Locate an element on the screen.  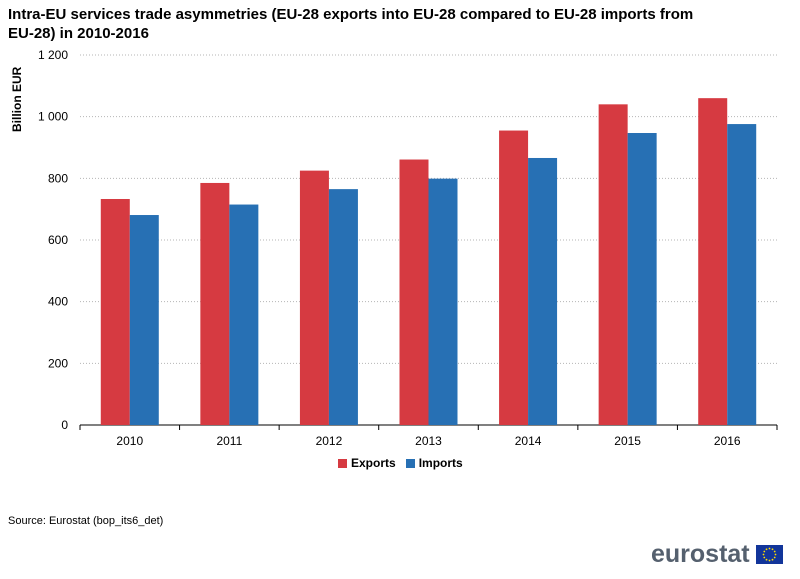
x-tick-label: 2012 is located at coordinates (329, 441).